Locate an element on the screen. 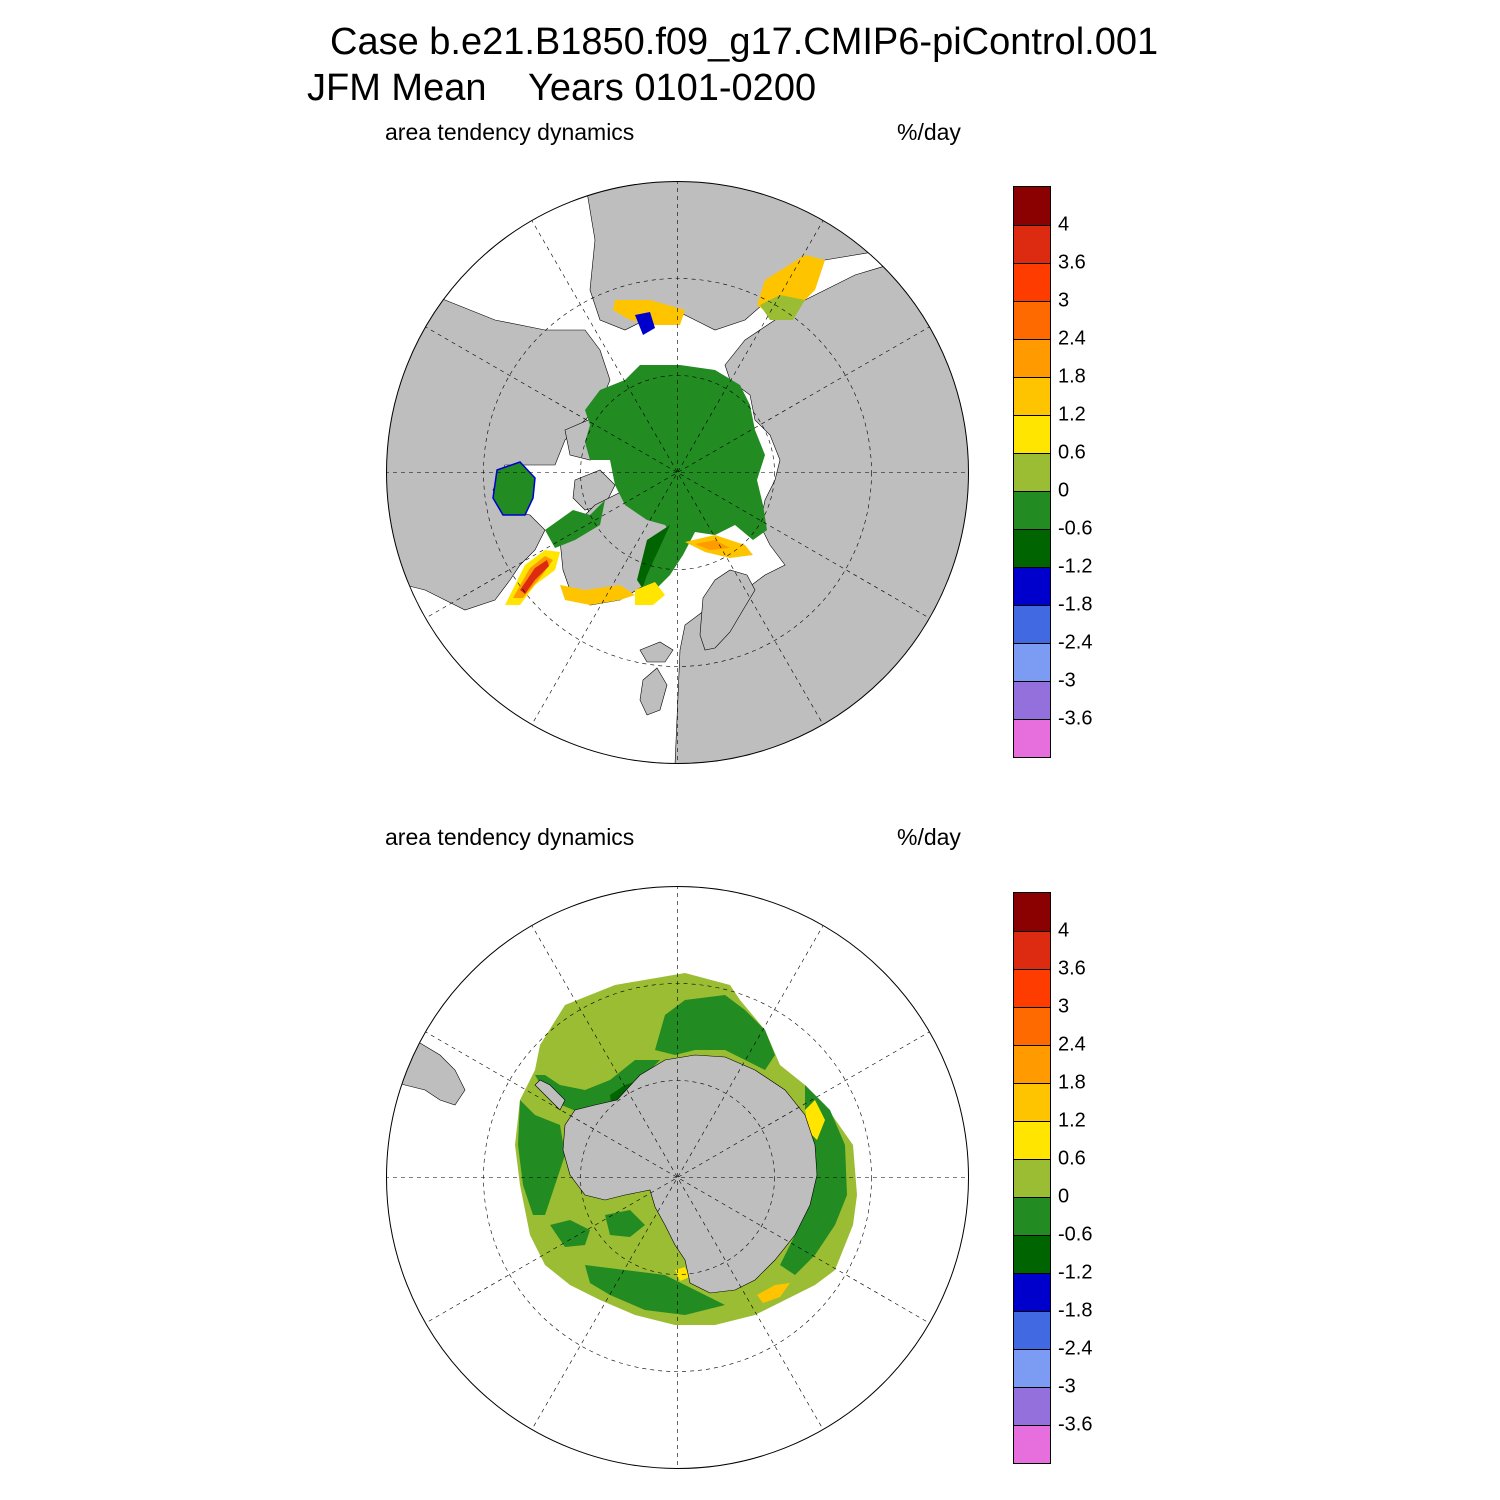 The width and height of the screenshot is (1500, 1500). south-field-weddell-band is located at coordinates (715, 1032).